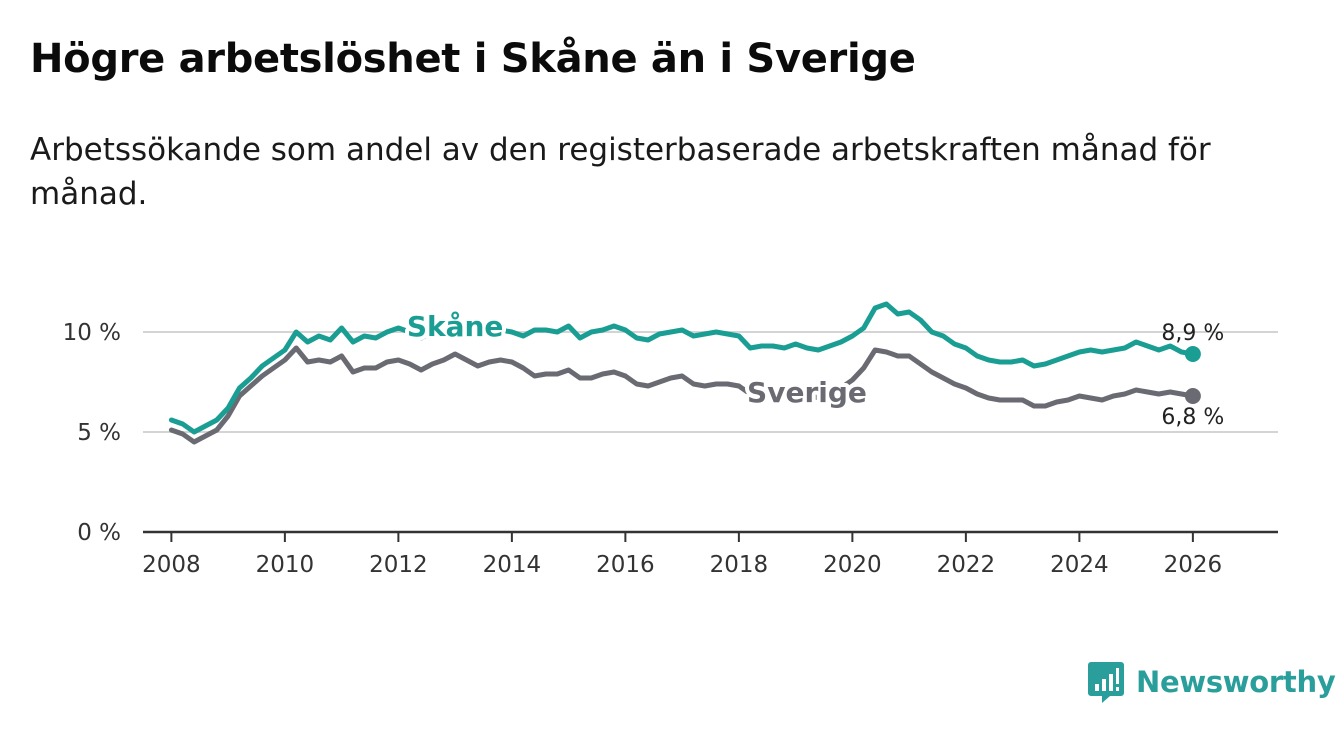  What do you see at coordinates (1106, 682) in the screenshot?
I see `newsworthy-logo-icon` at bounding box center [1106, 682].